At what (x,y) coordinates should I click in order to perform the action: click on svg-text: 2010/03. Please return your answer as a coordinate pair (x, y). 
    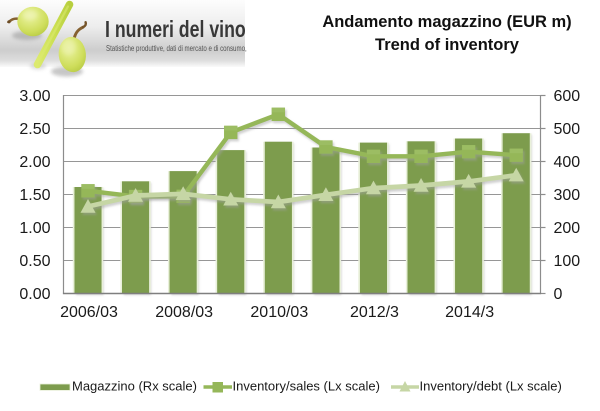
    Looking at the image, I should click on (279, 312).